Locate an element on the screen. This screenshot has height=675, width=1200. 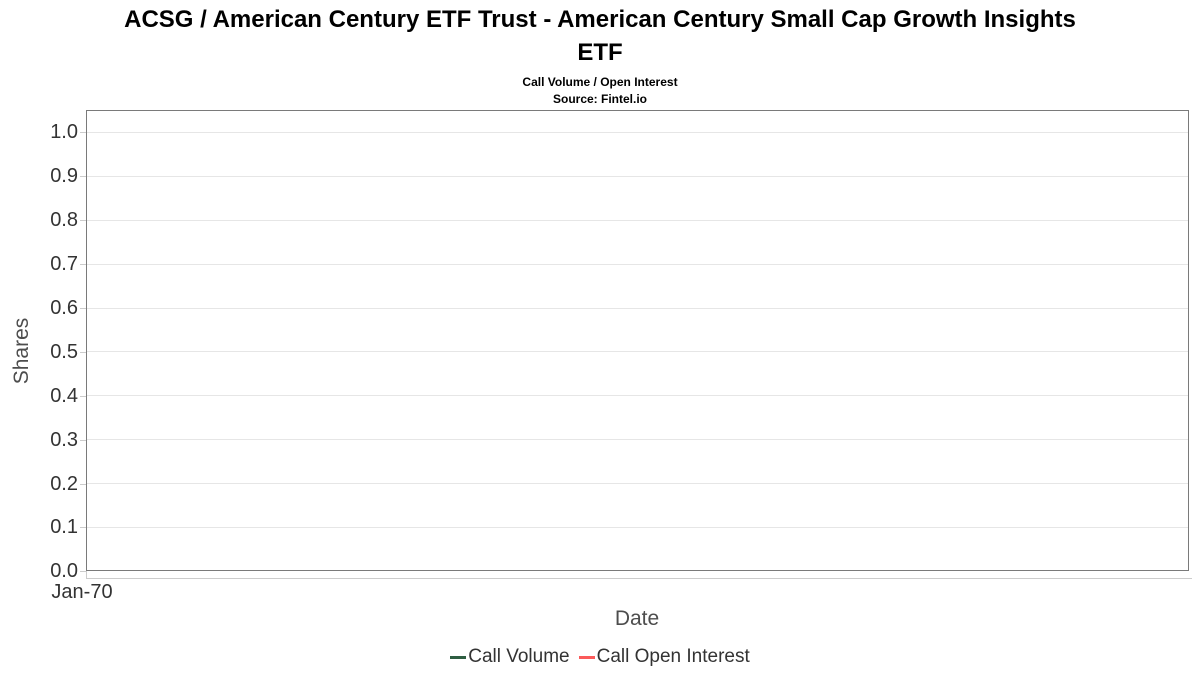
y-tick-label: 0.8 is located at coordinates (64, 220).